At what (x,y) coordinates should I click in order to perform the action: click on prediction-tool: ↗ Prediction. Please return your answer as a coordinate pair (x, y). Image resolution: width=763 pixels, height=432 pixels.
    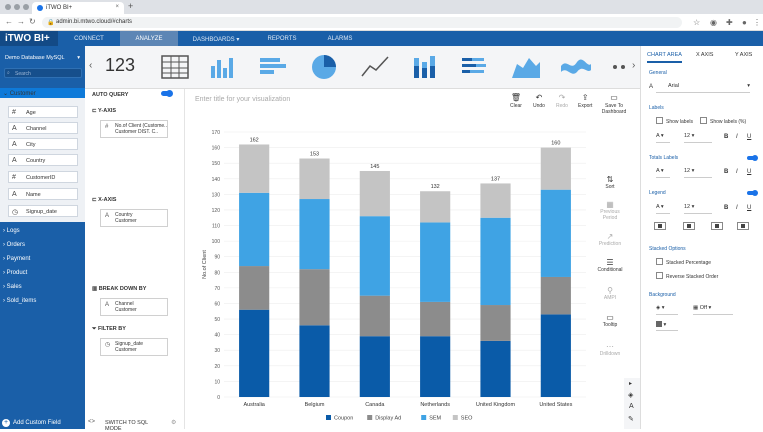
    Looking at the image, I should click on (610, 239).